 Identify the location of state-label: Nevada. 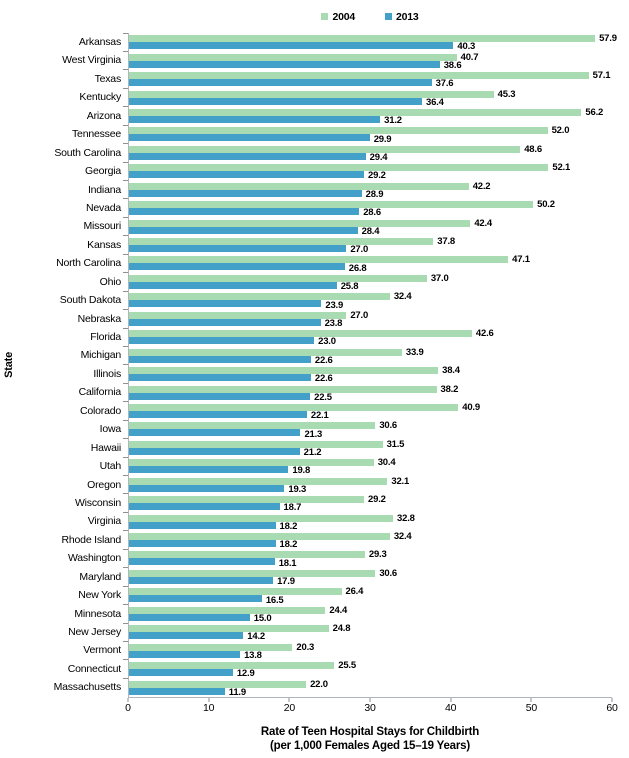
(103, 207).